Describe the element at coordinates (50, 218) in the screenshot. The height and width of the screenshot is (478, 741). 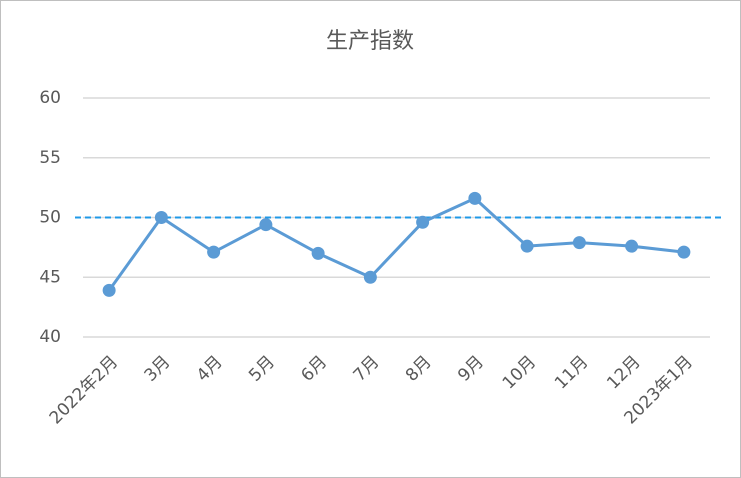
I see `y-tick-label: 50` at that location.